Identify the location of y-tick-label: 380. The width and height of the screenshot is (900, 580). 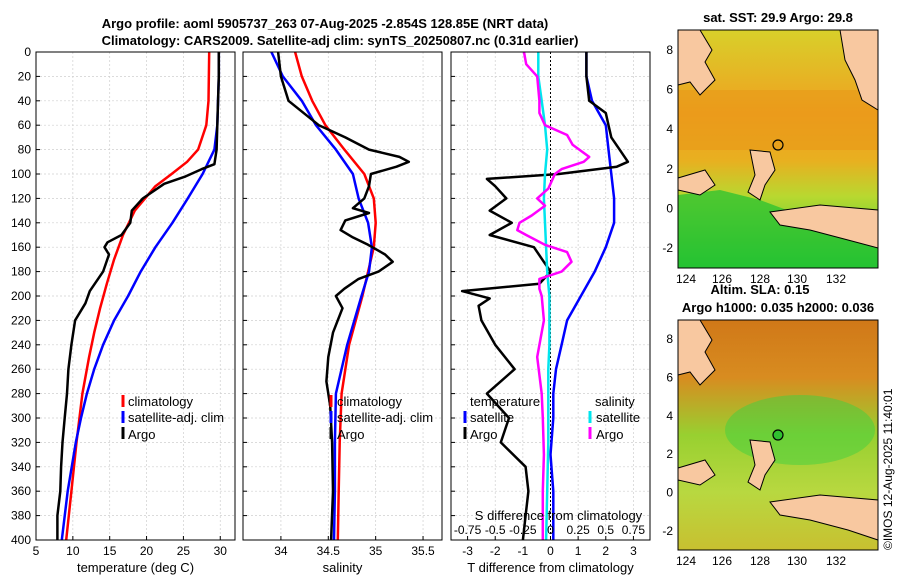
(21, 516).